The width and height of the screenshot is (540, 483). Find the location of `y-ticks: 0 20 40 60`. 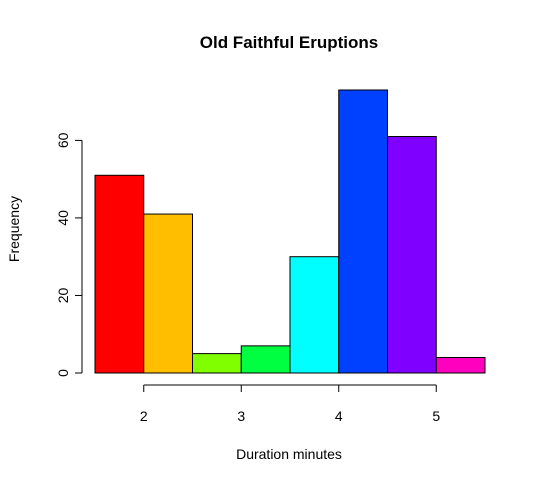

y-ticks: 0 20 40 60 is located at coordinates (68, 254).